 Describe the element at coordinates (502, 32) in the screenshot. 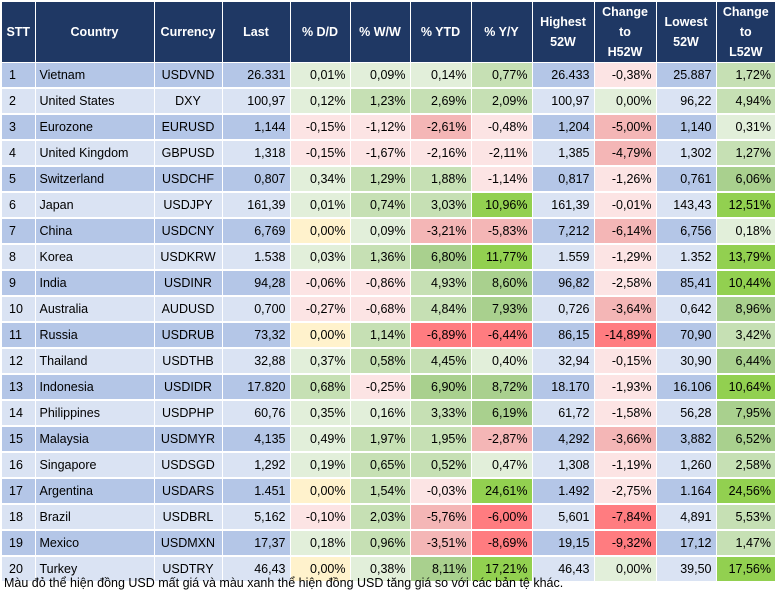

I see `col-header-yy: % Y/Y` at that location.